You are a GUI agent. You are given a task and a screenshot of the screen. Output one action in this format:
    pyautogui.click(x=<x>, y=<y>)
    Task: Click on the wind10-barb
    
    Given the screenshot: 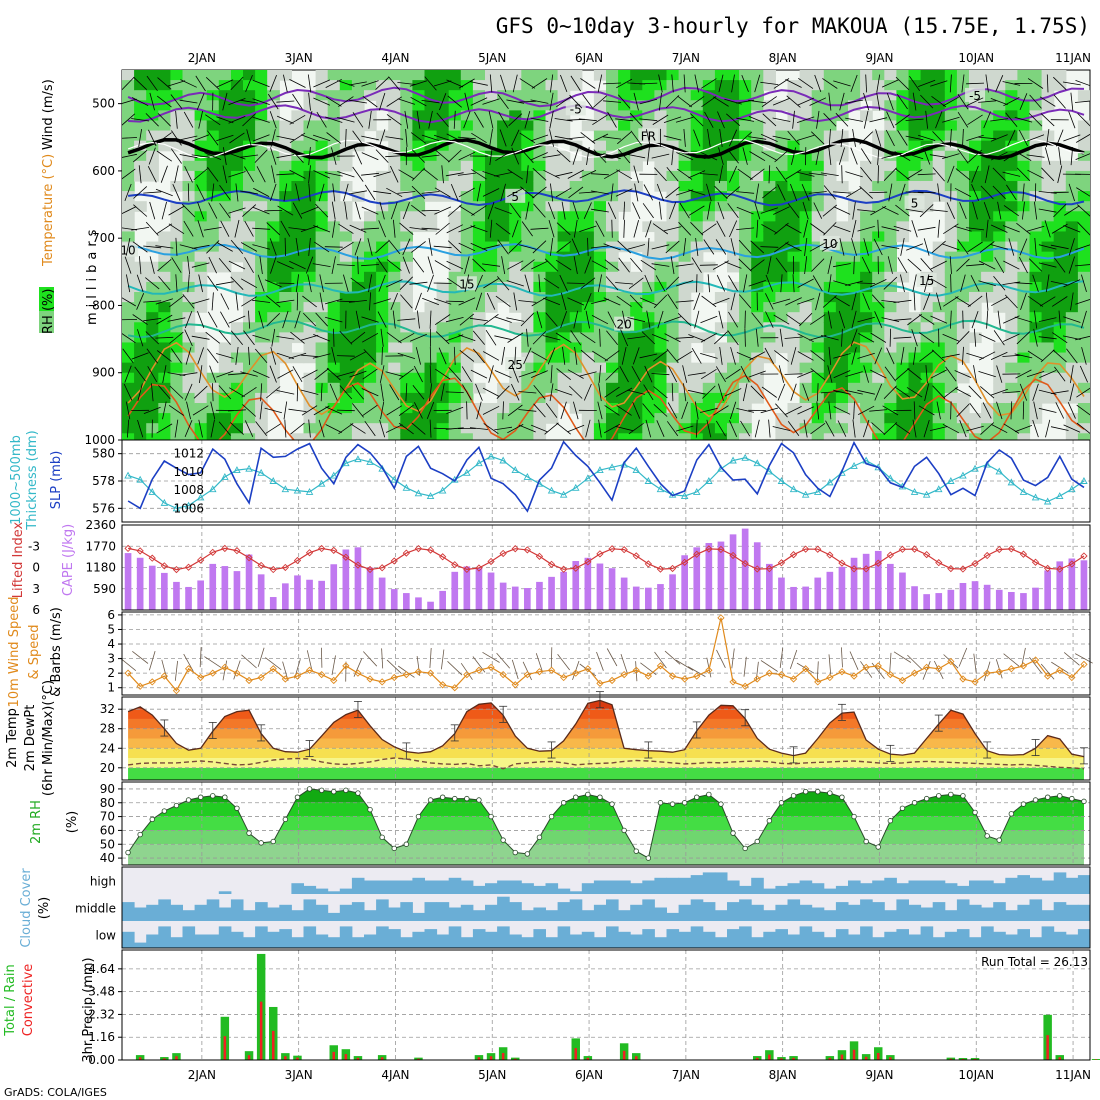 What is the action you would take?
    pyautogui.click(x=854, y=660)
    